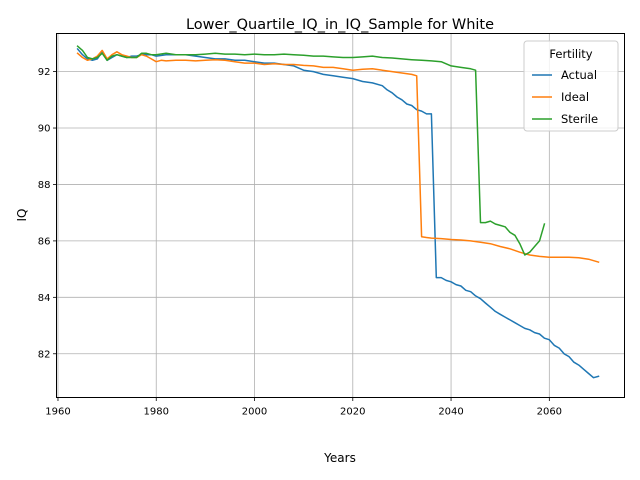 Image resolution: width=640 pixels, height=480 pixels. What do you see at coordinates (44, 129) in the screenshot?
I see `y-tick-label: 90` at bounding box center [44, 129].